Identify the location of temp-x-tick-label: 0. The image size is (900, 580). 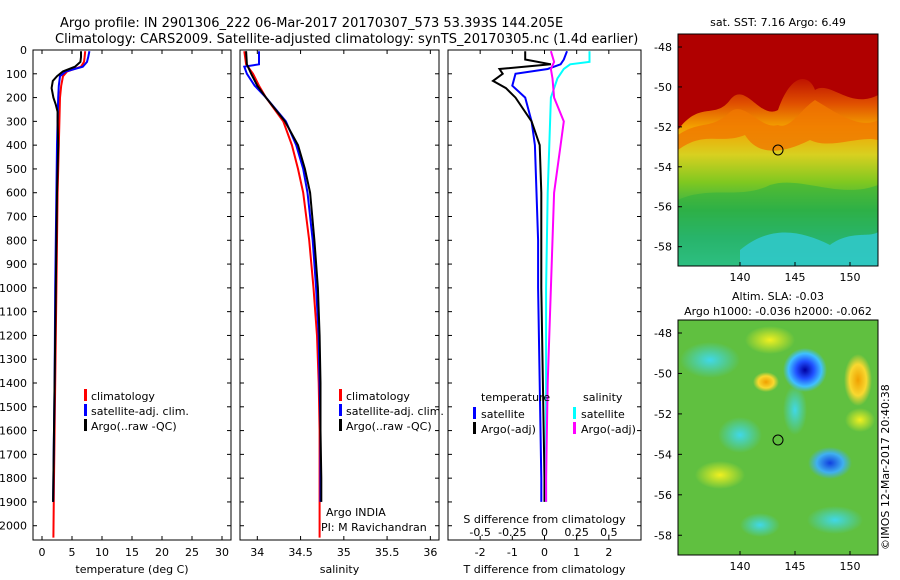
(42, 552).